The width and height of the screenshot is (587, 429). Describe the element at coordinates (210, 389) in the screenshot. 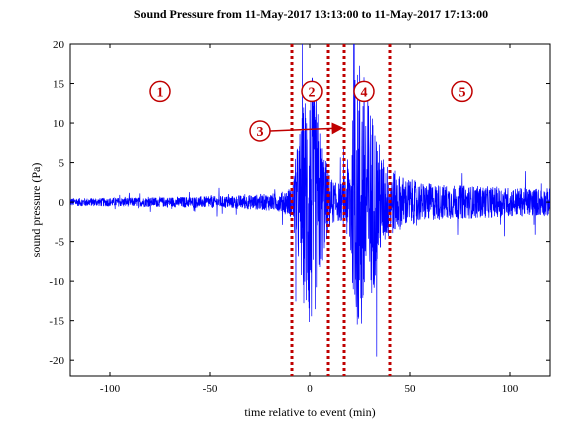

I see `x-tick-label: -50` at that location.